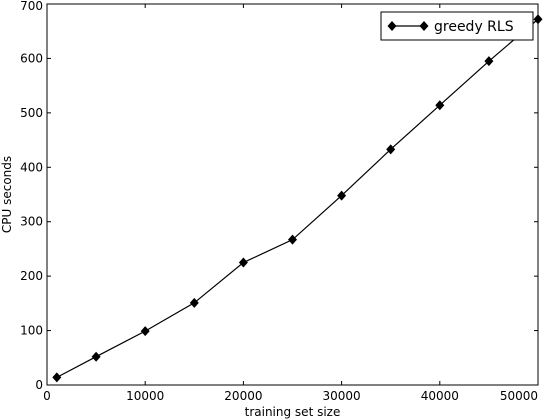  Describe the element at coordinates (39, 385) in the screenshot. I see `y-tick-label: 0` at that location.